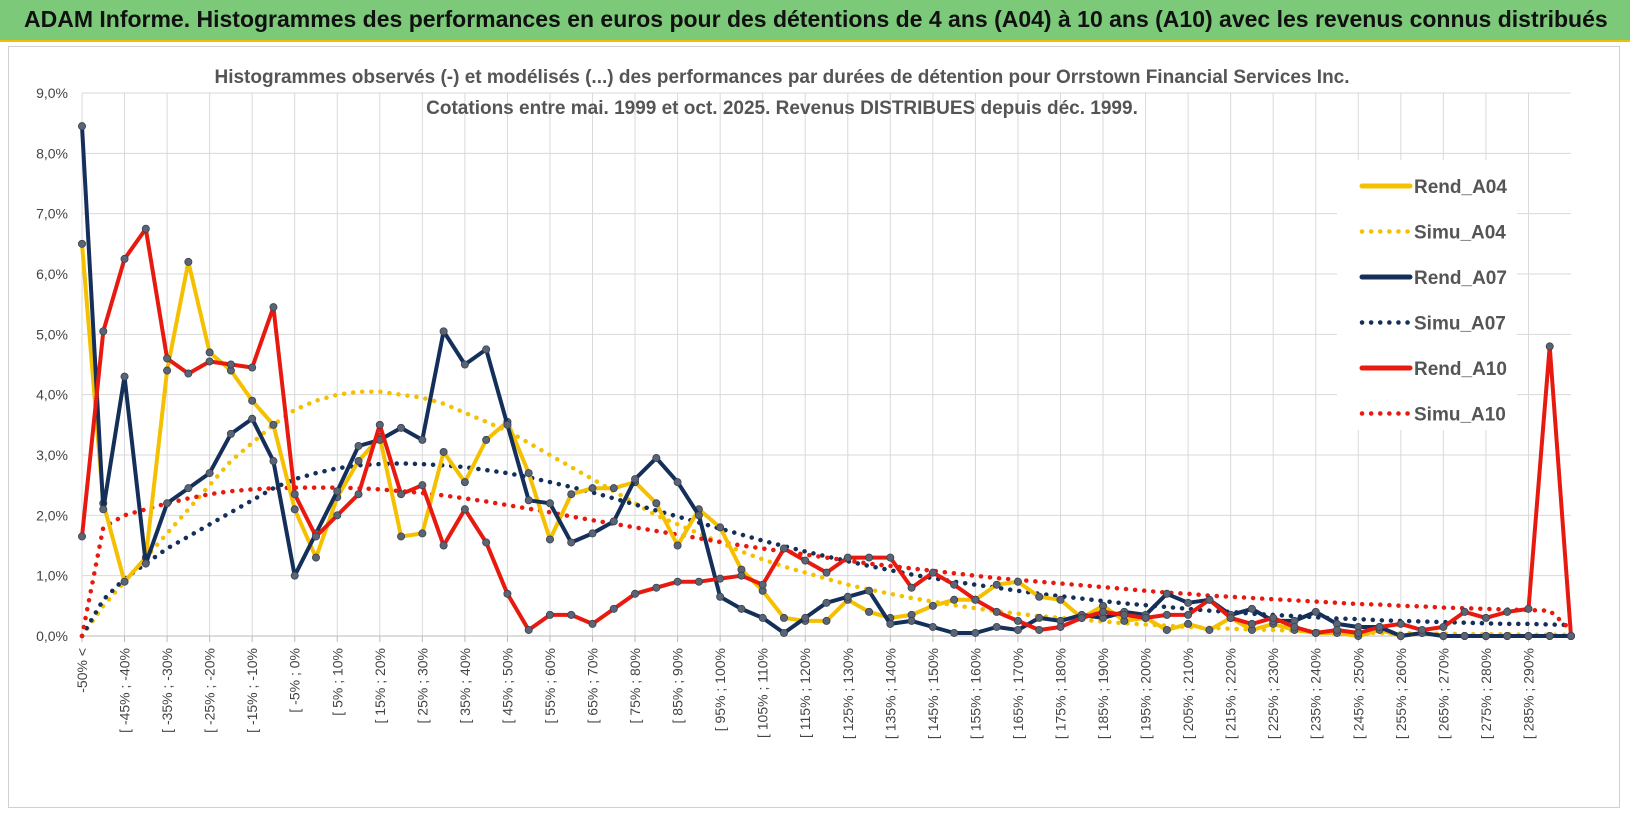  Describe the element at coordinates (550, 686) in the screenshot. I see `x-tick-label: [ 55% ; 60%` at that location.